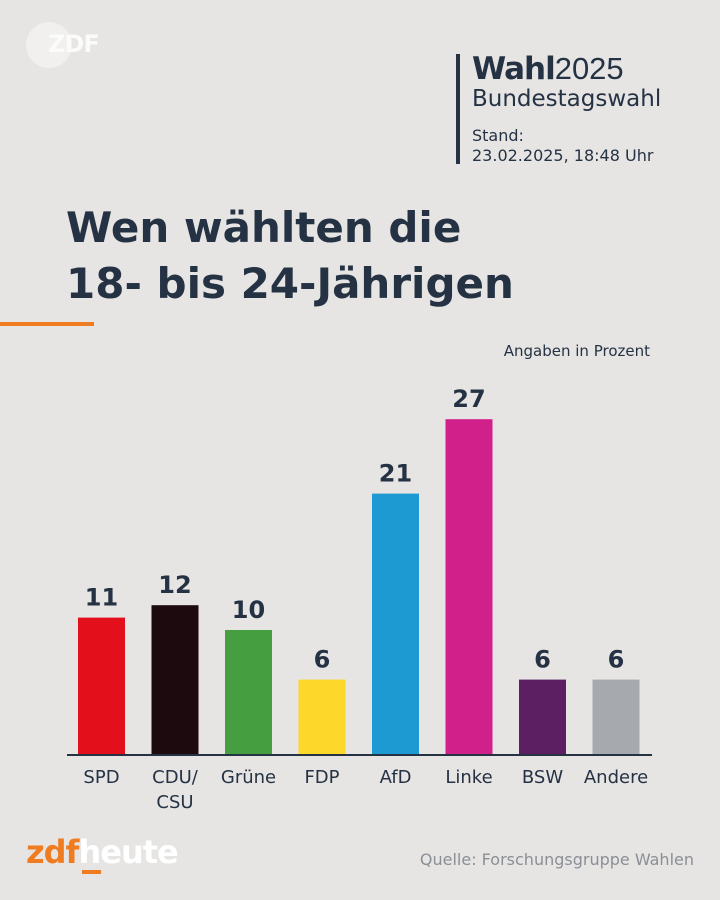 This screenshot has width=720, height=900. Describe the element at coordinates (248, 692) in the screenshot. I see `bar-grne` at that location.